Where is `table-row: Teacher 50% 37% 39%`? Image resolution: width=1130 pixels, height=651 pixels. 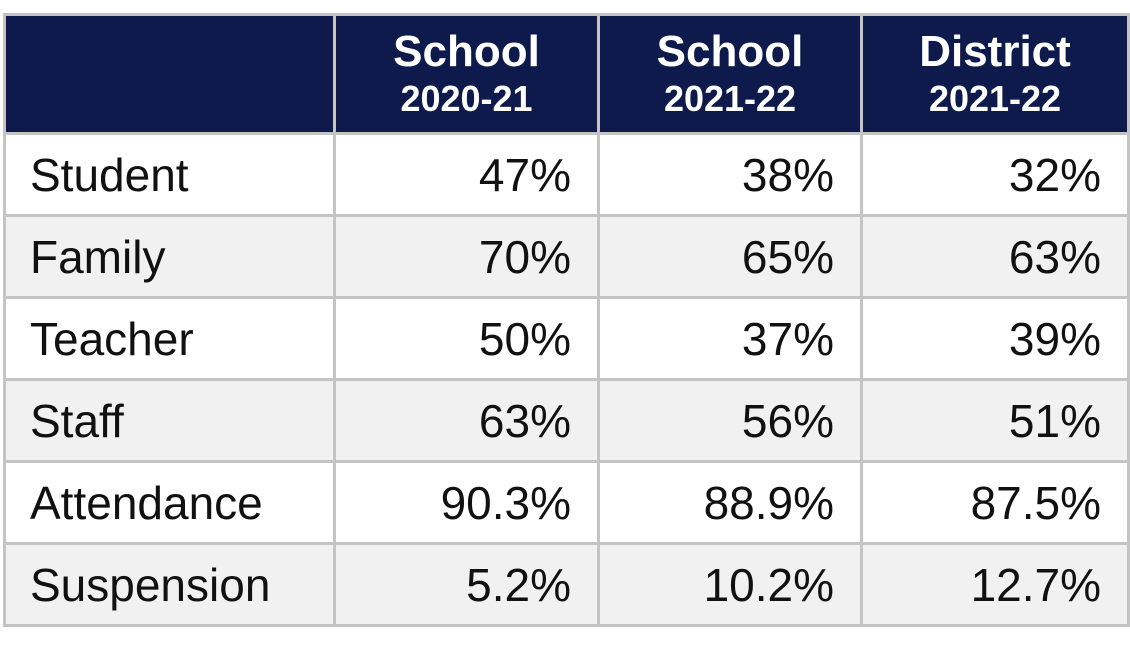 table-row: Teacher 50% 37% 39% is located at coordinates (566, 338).